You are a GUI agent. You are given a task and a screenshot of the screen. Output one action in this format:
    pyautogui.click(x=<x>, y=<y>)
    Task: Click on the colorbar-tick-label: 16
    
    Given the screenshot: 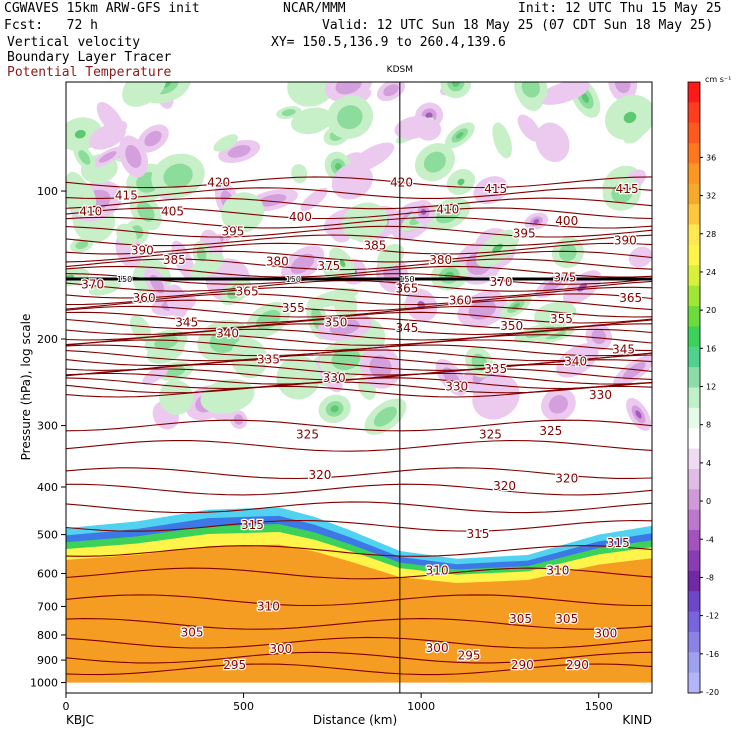 What is the action you would take?
    pyautogui.click(x=711, y=348)
    